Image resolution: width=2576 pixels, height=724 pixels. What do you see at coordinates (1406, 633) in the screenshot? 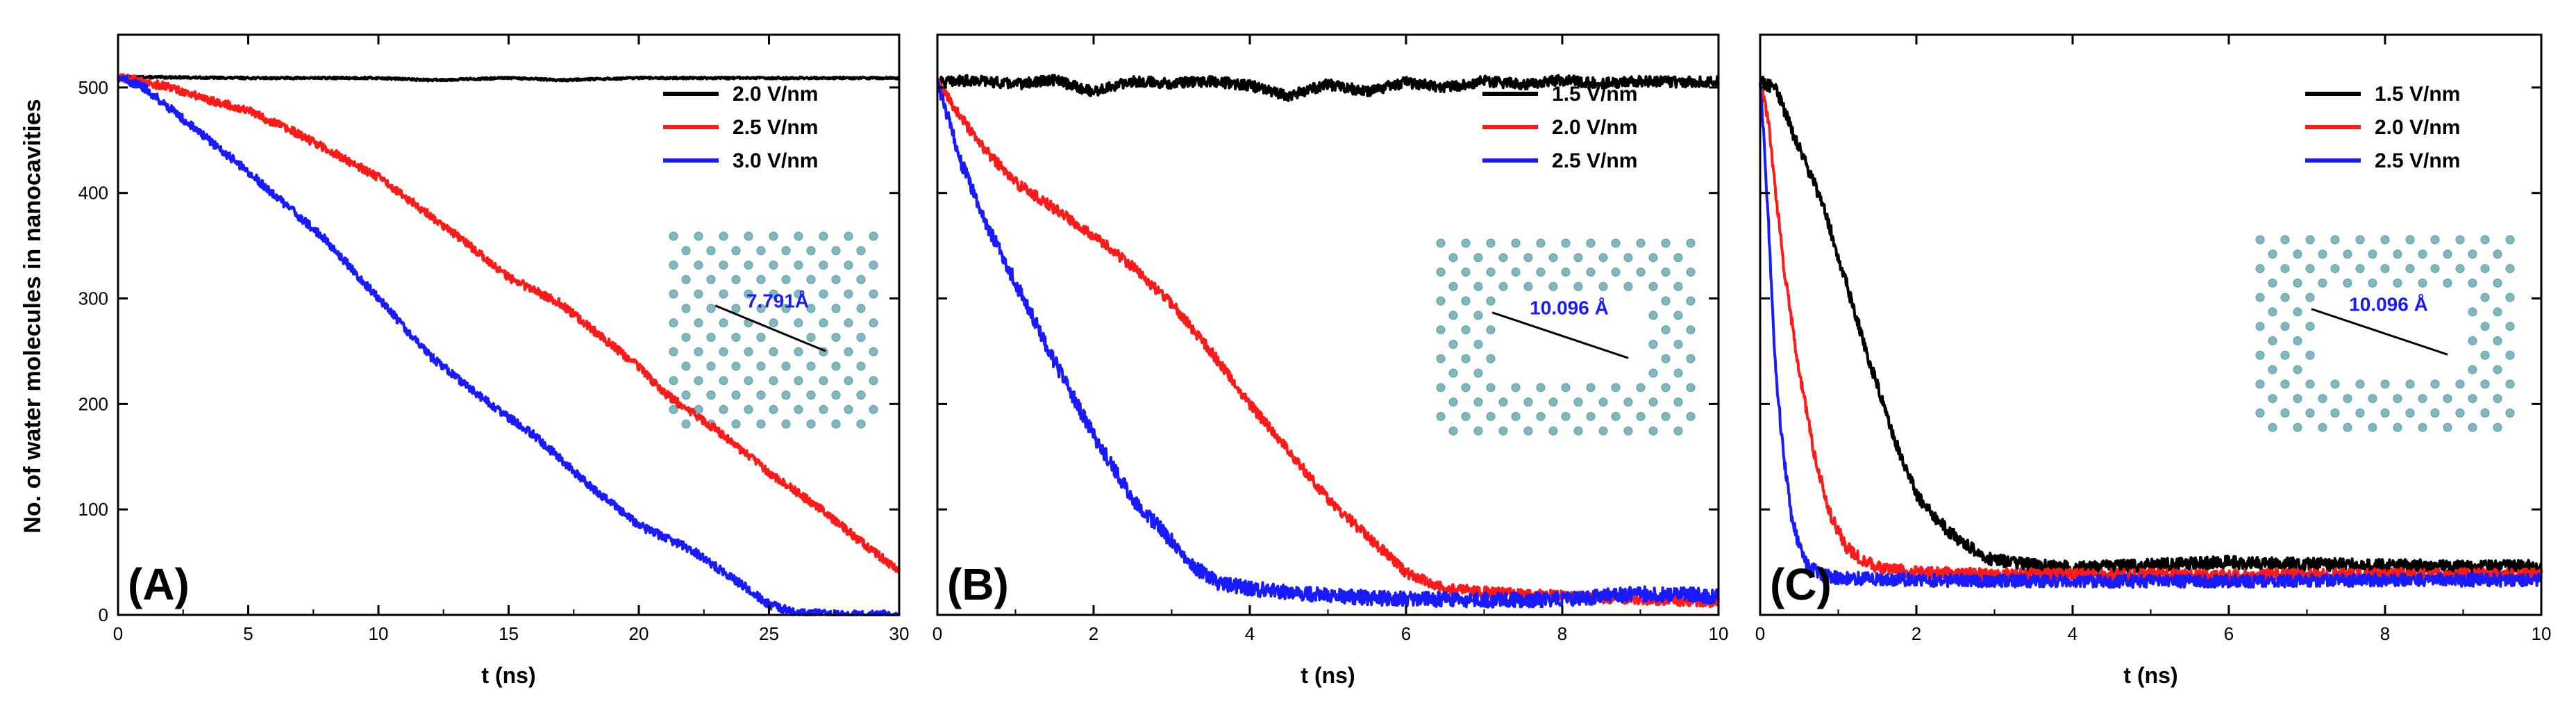
I see `x-tick-label: 6` at bounding box center [1406, 633].